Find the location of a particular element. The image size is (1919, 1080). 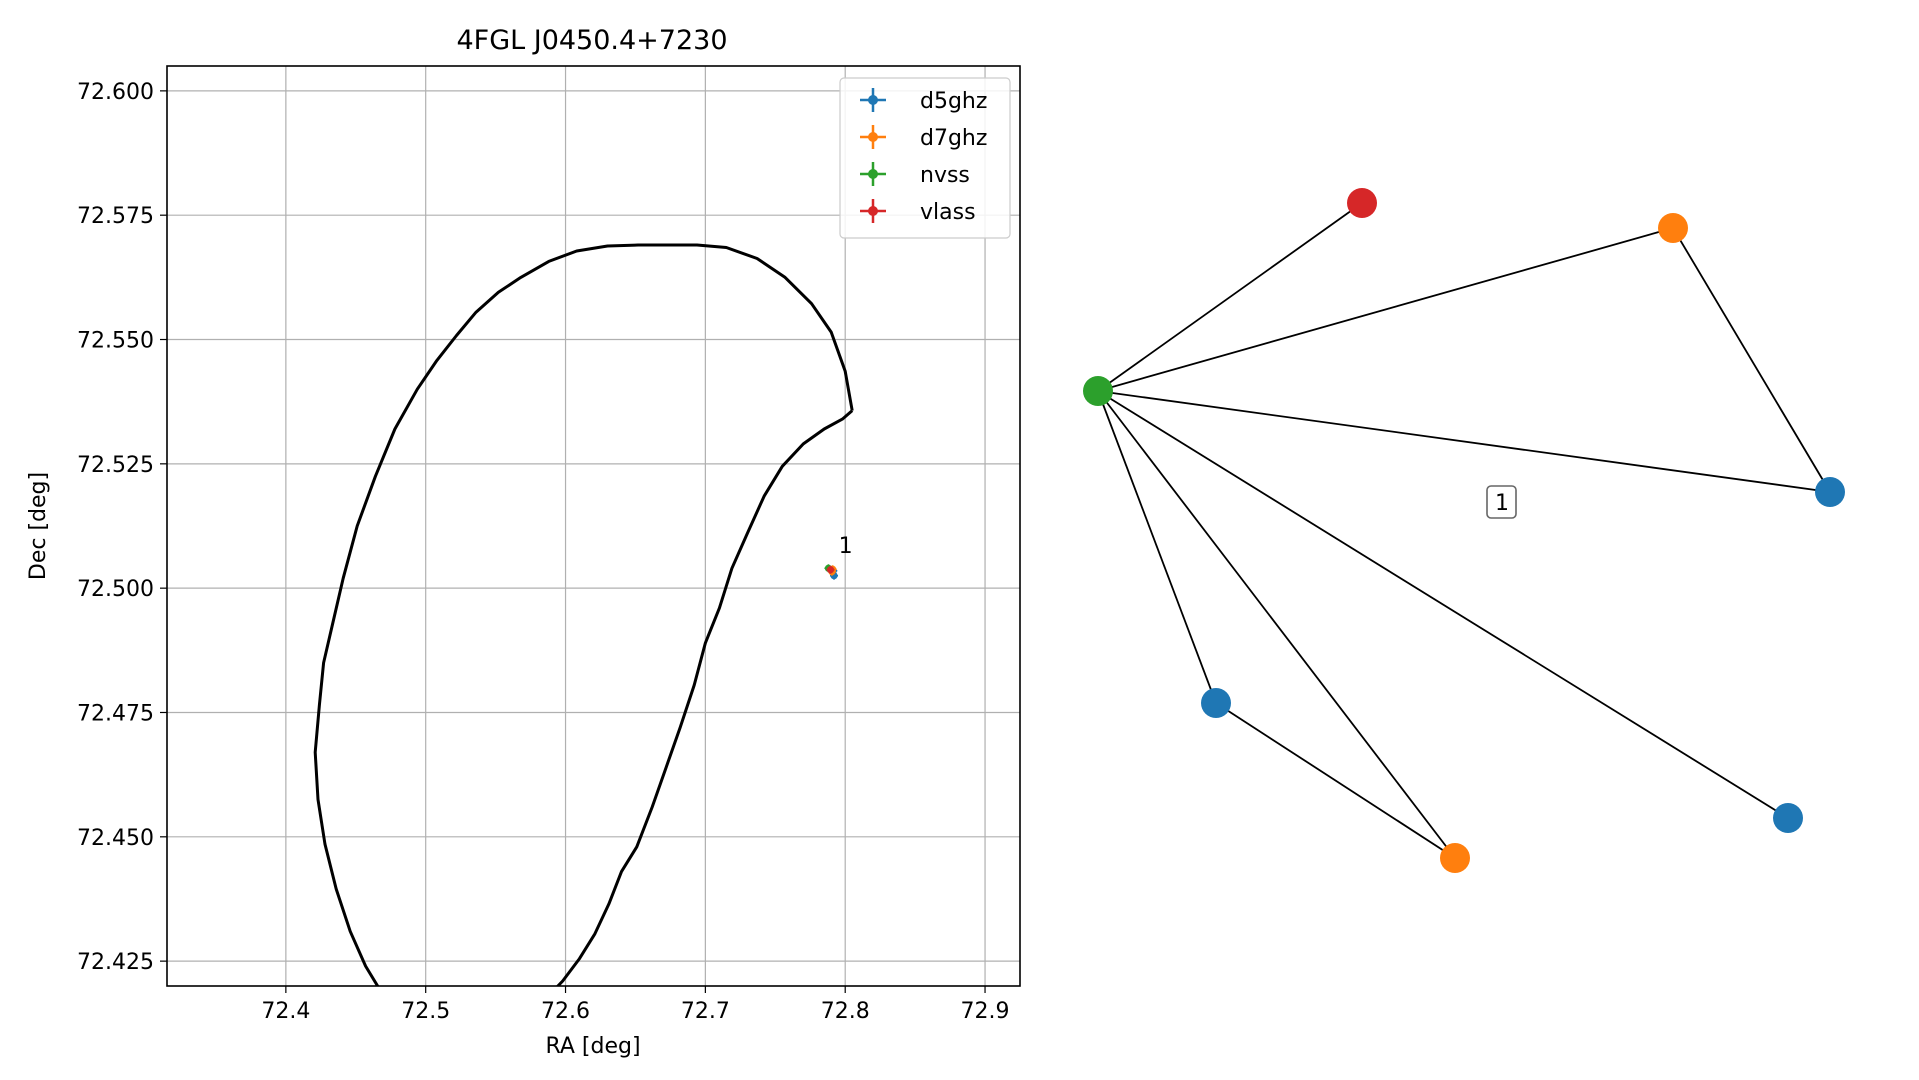

legend-box is located at coordinates (925, 158).